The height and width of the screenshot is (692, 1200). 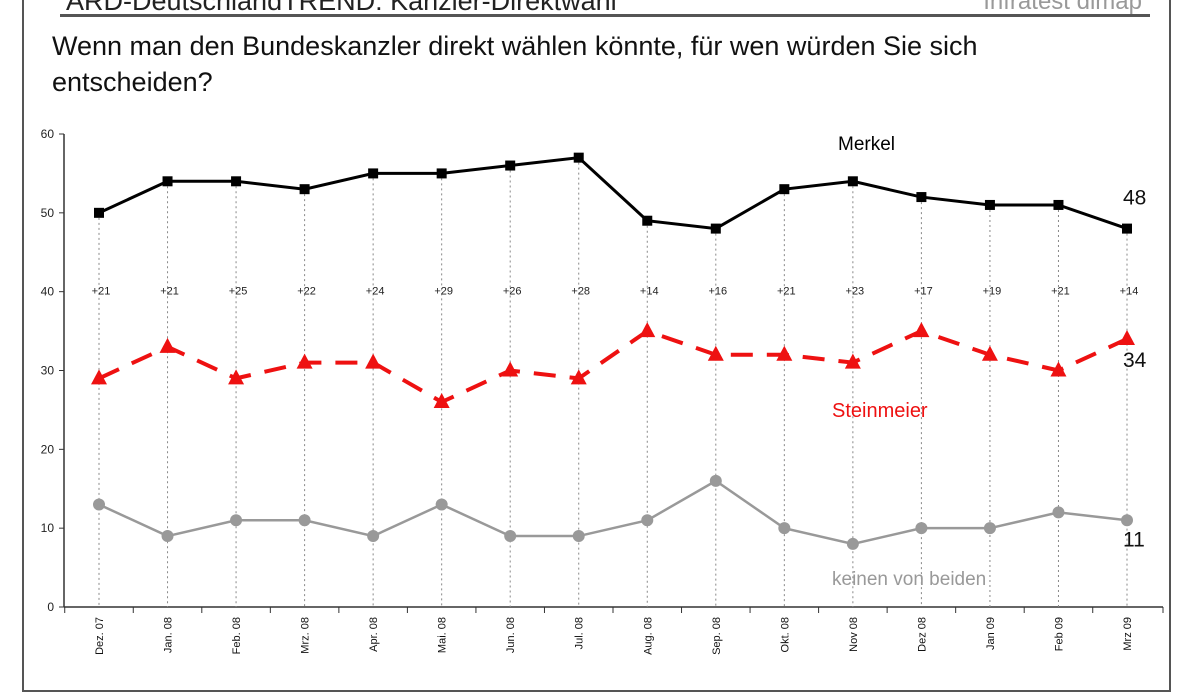 I want to click on x-tick-label: Feb 09, so click(x=1059, y=634).